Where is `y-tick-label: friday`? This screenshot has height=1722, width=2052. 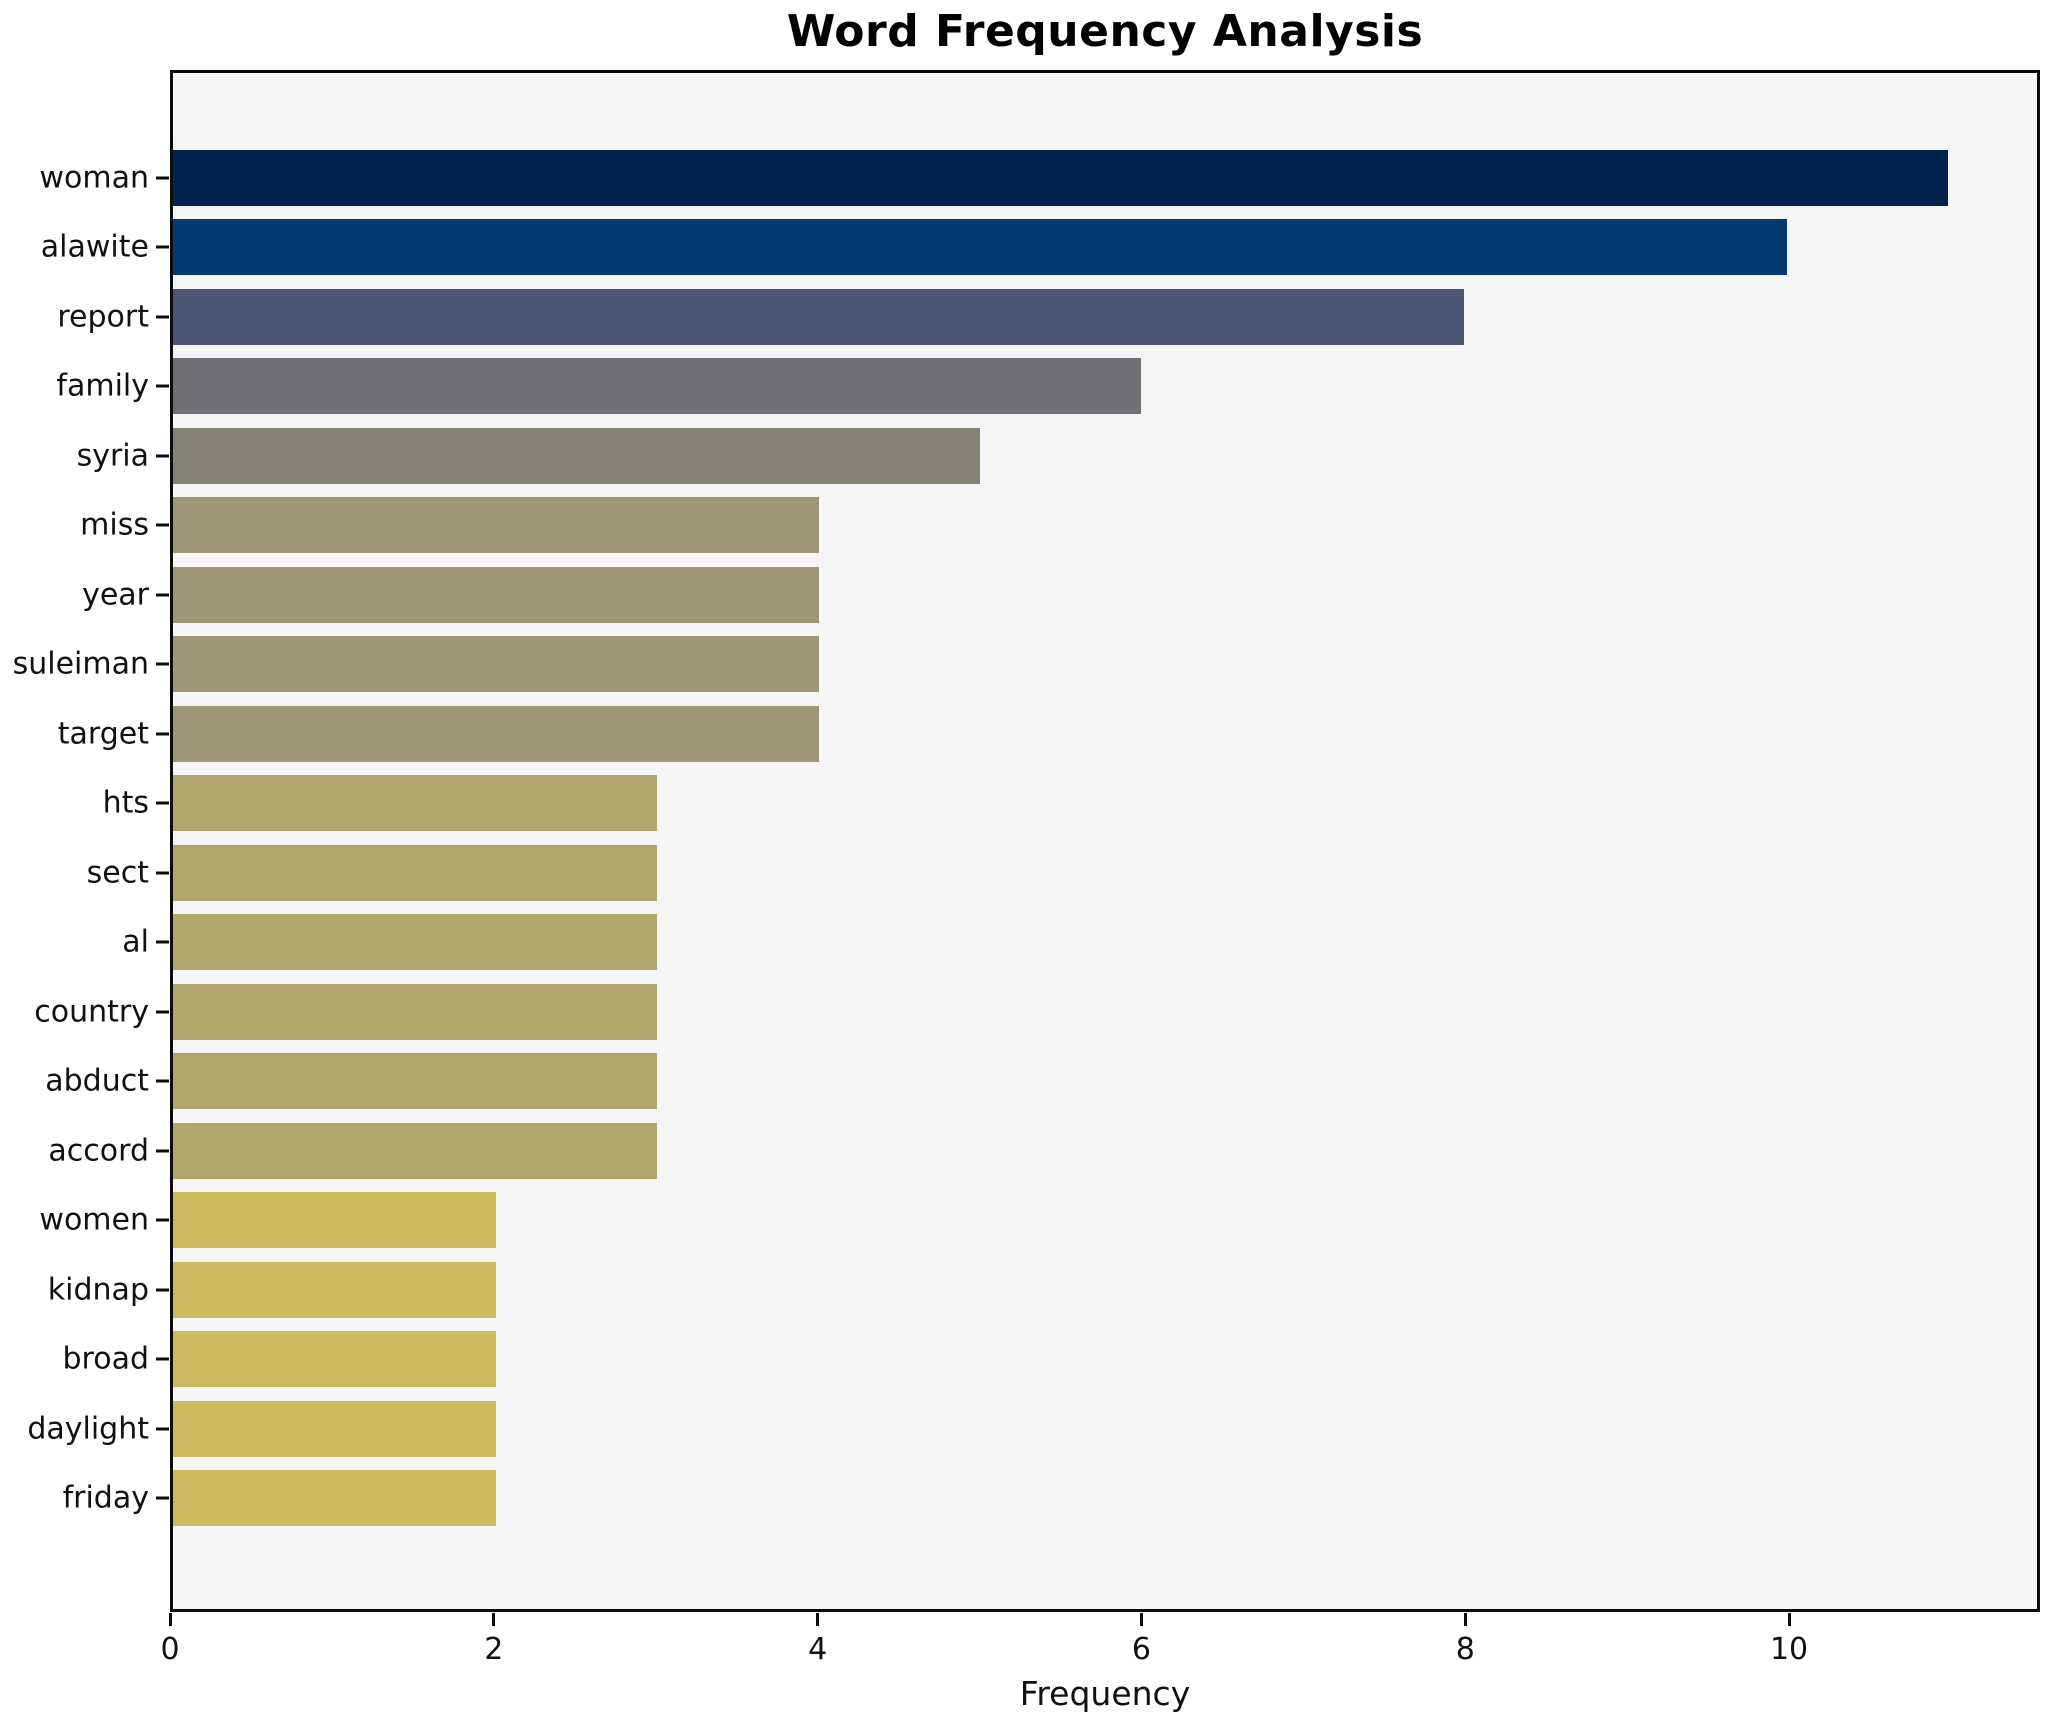
y-tick-label: friday is located at coordinates (105, 1498).